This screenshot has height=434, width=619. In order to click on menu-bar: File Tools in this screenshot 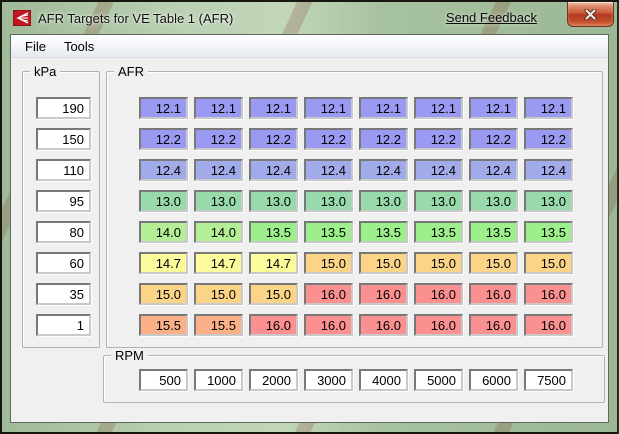, I will do `click(309, 46)`.